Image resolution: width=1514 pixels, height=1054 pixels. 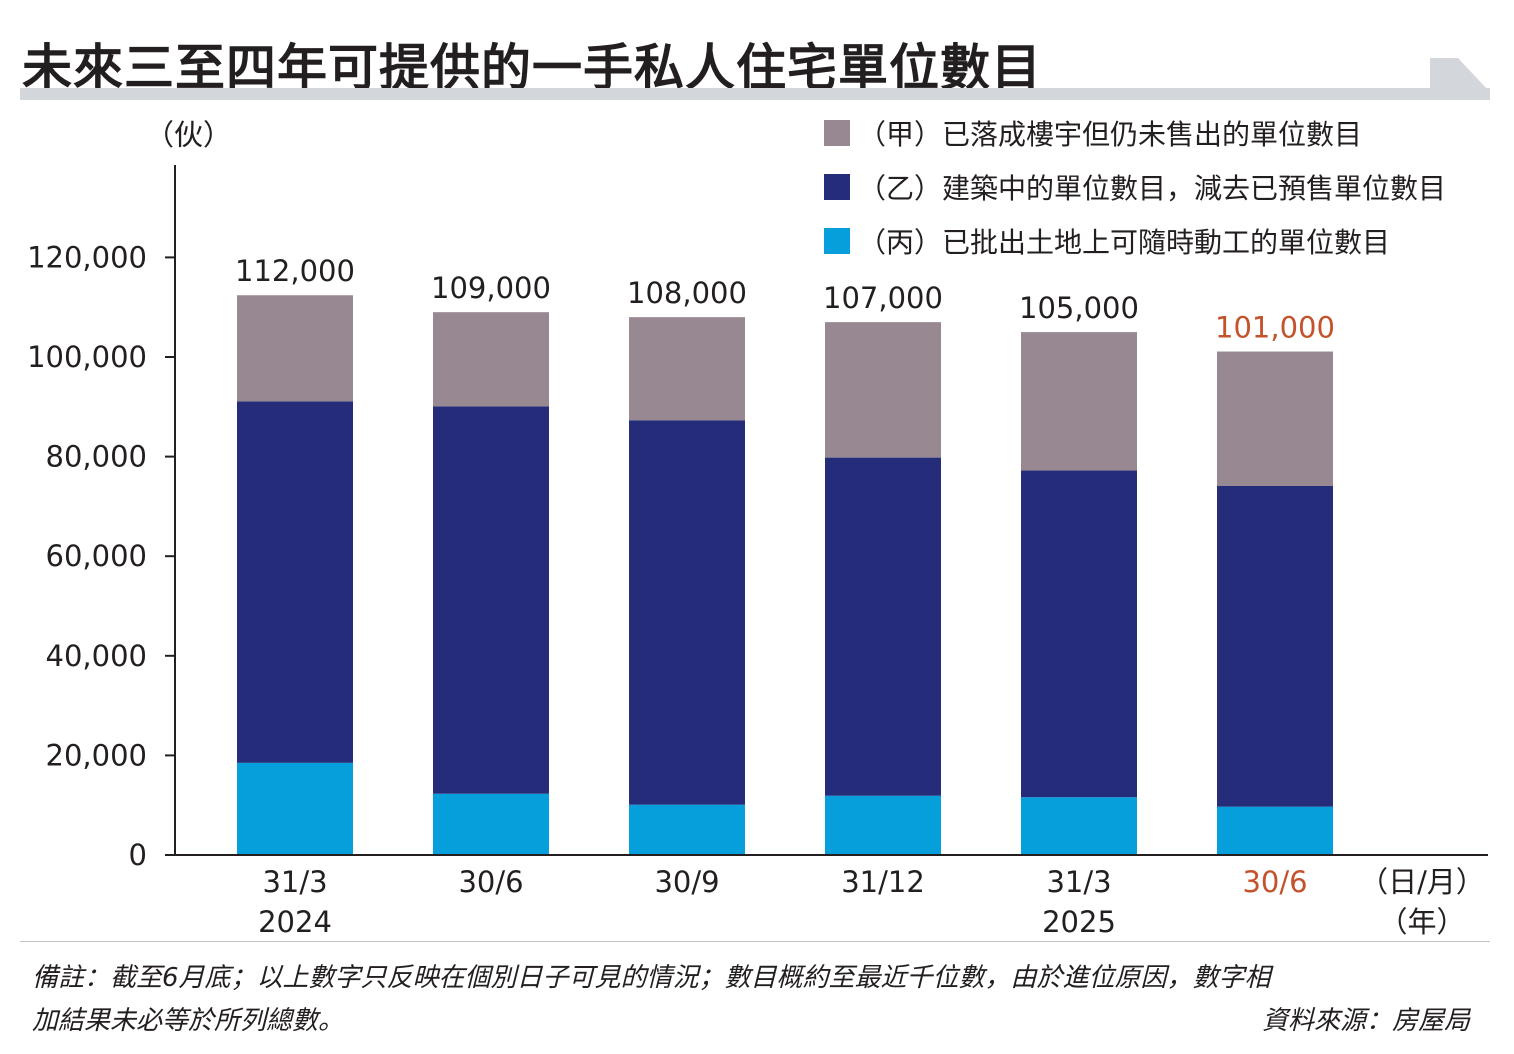 What do you see at coordinates (96, 755) in the screenshot?
I see `y-tick-label: 20,000` at bounding box center [96, 755].